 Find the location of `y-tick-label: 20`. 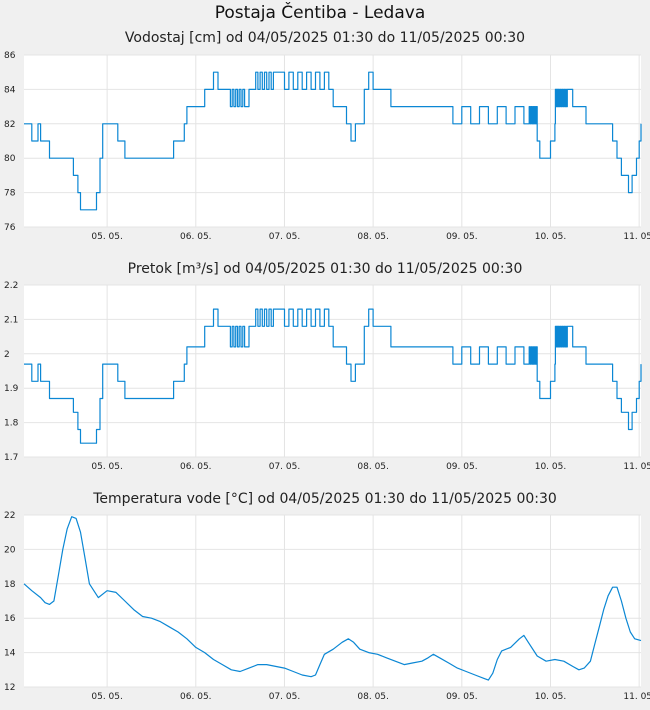

y-tick-label: 20 is located at coordinates (10, 550).